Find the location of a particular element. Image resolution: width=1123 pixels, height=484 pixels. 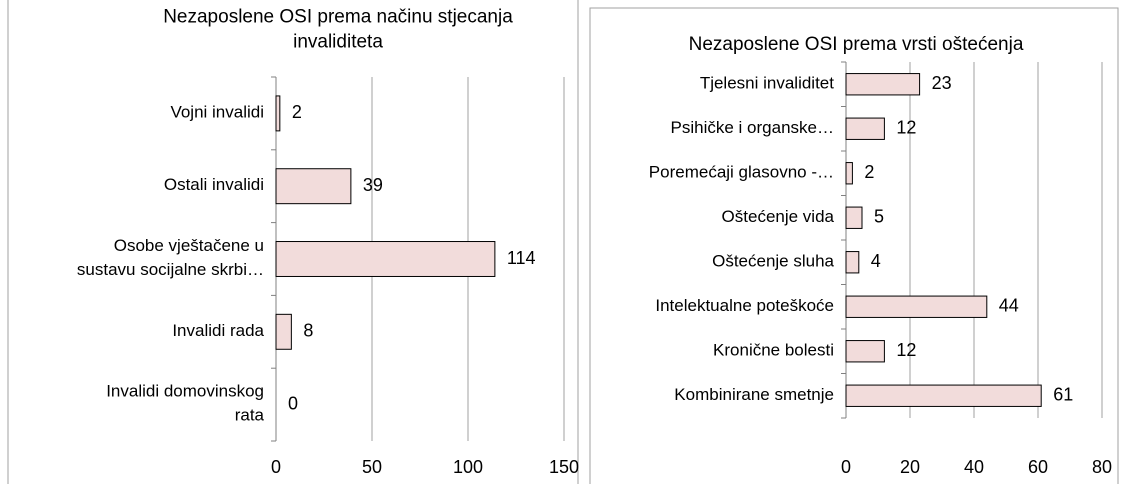

y-tick-label: Invalidi rada is located at coordinates (218, 330).